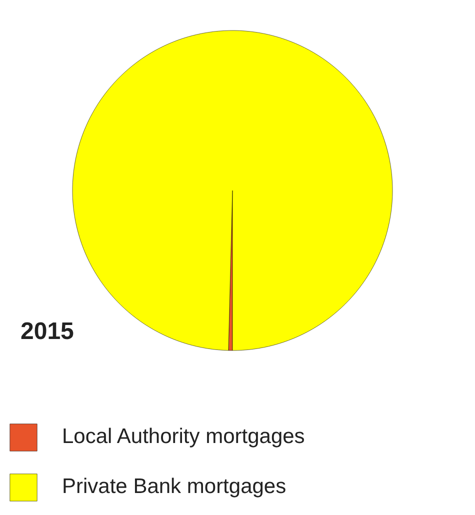 This screenshot has height=515, width=475. What do you see at coordinates (183, 437) in the screenshot?
I see `legend-label: Local Authority mortgages` at bounding box center [183, 437].